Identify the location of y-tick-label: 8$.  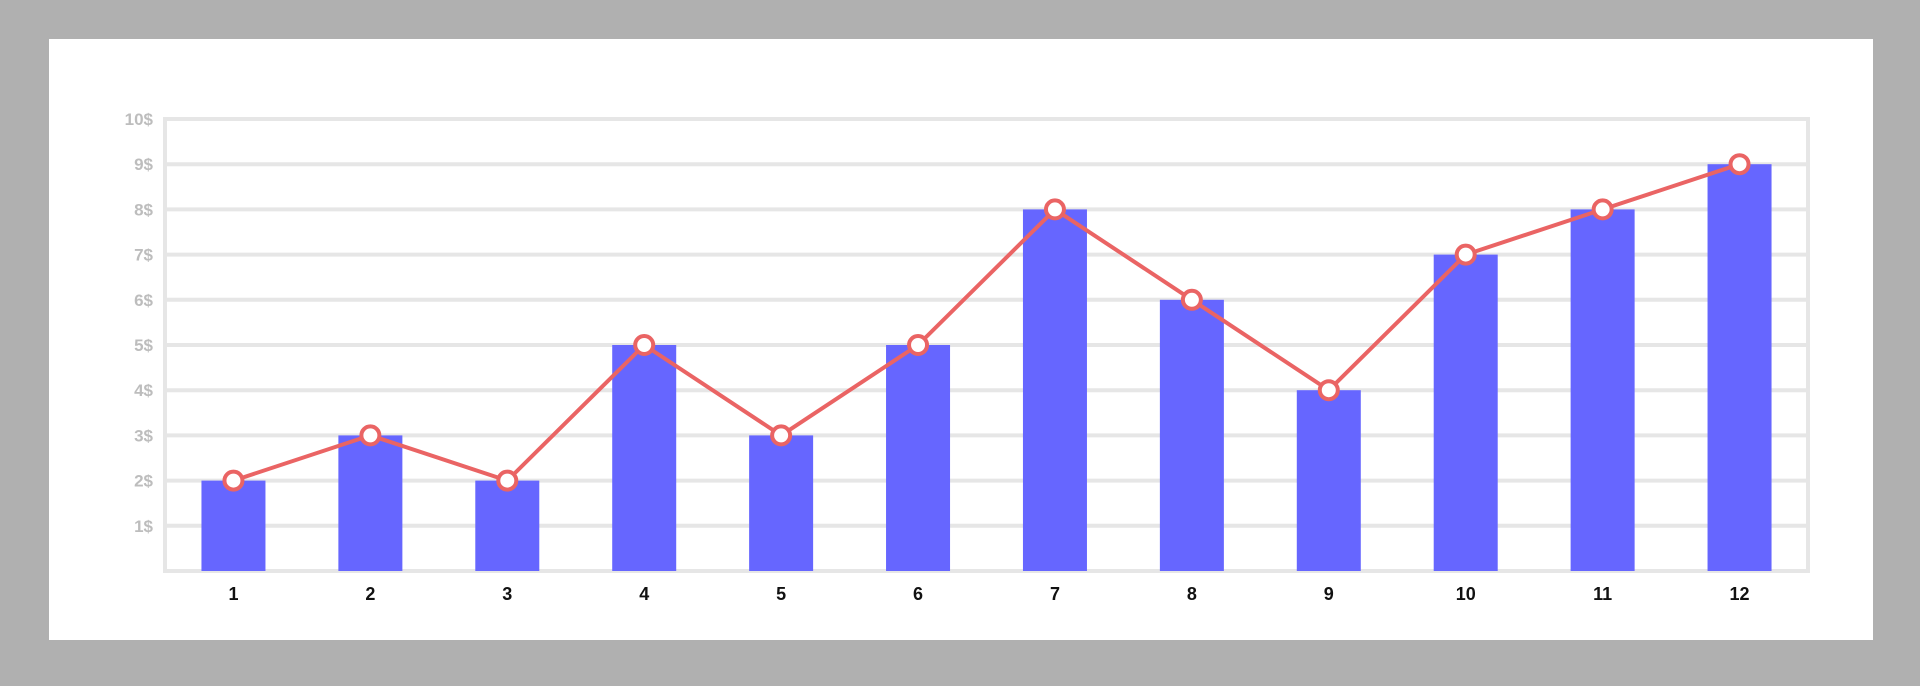
(143, 209).